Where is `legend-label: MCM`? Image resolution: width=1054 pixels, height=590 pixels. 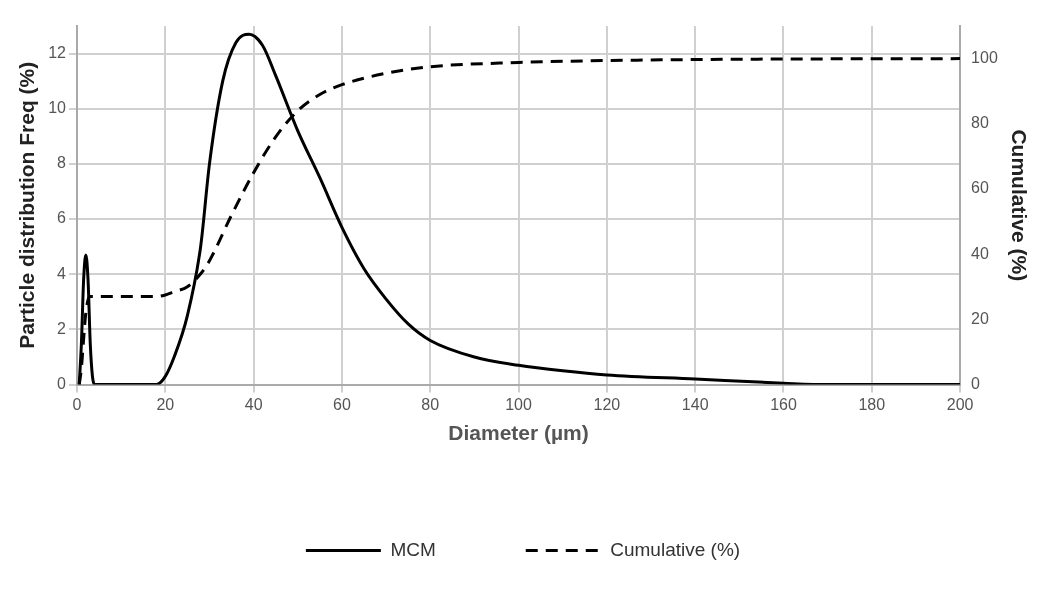
legend-label: MCM is located at coordinates (413, 549).